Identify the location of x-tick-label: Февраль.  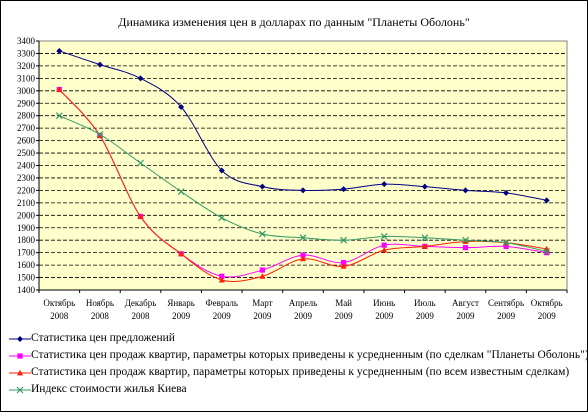
(222, 303).